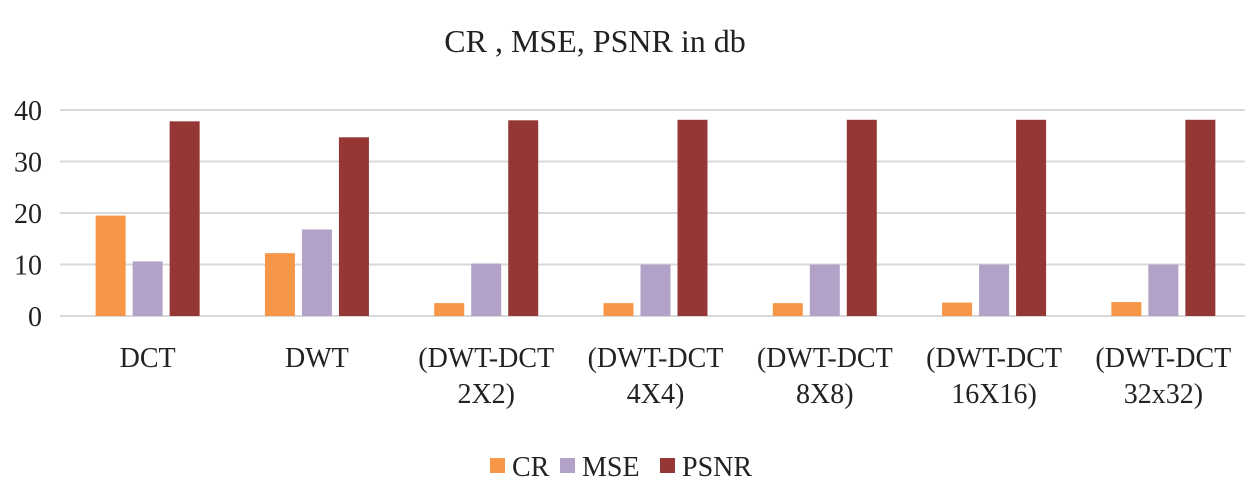 The image size is (1250, 489). Describe the element at coordinates (567, 465) in the screenshot. I see `legend-swatch-mse` at that location.